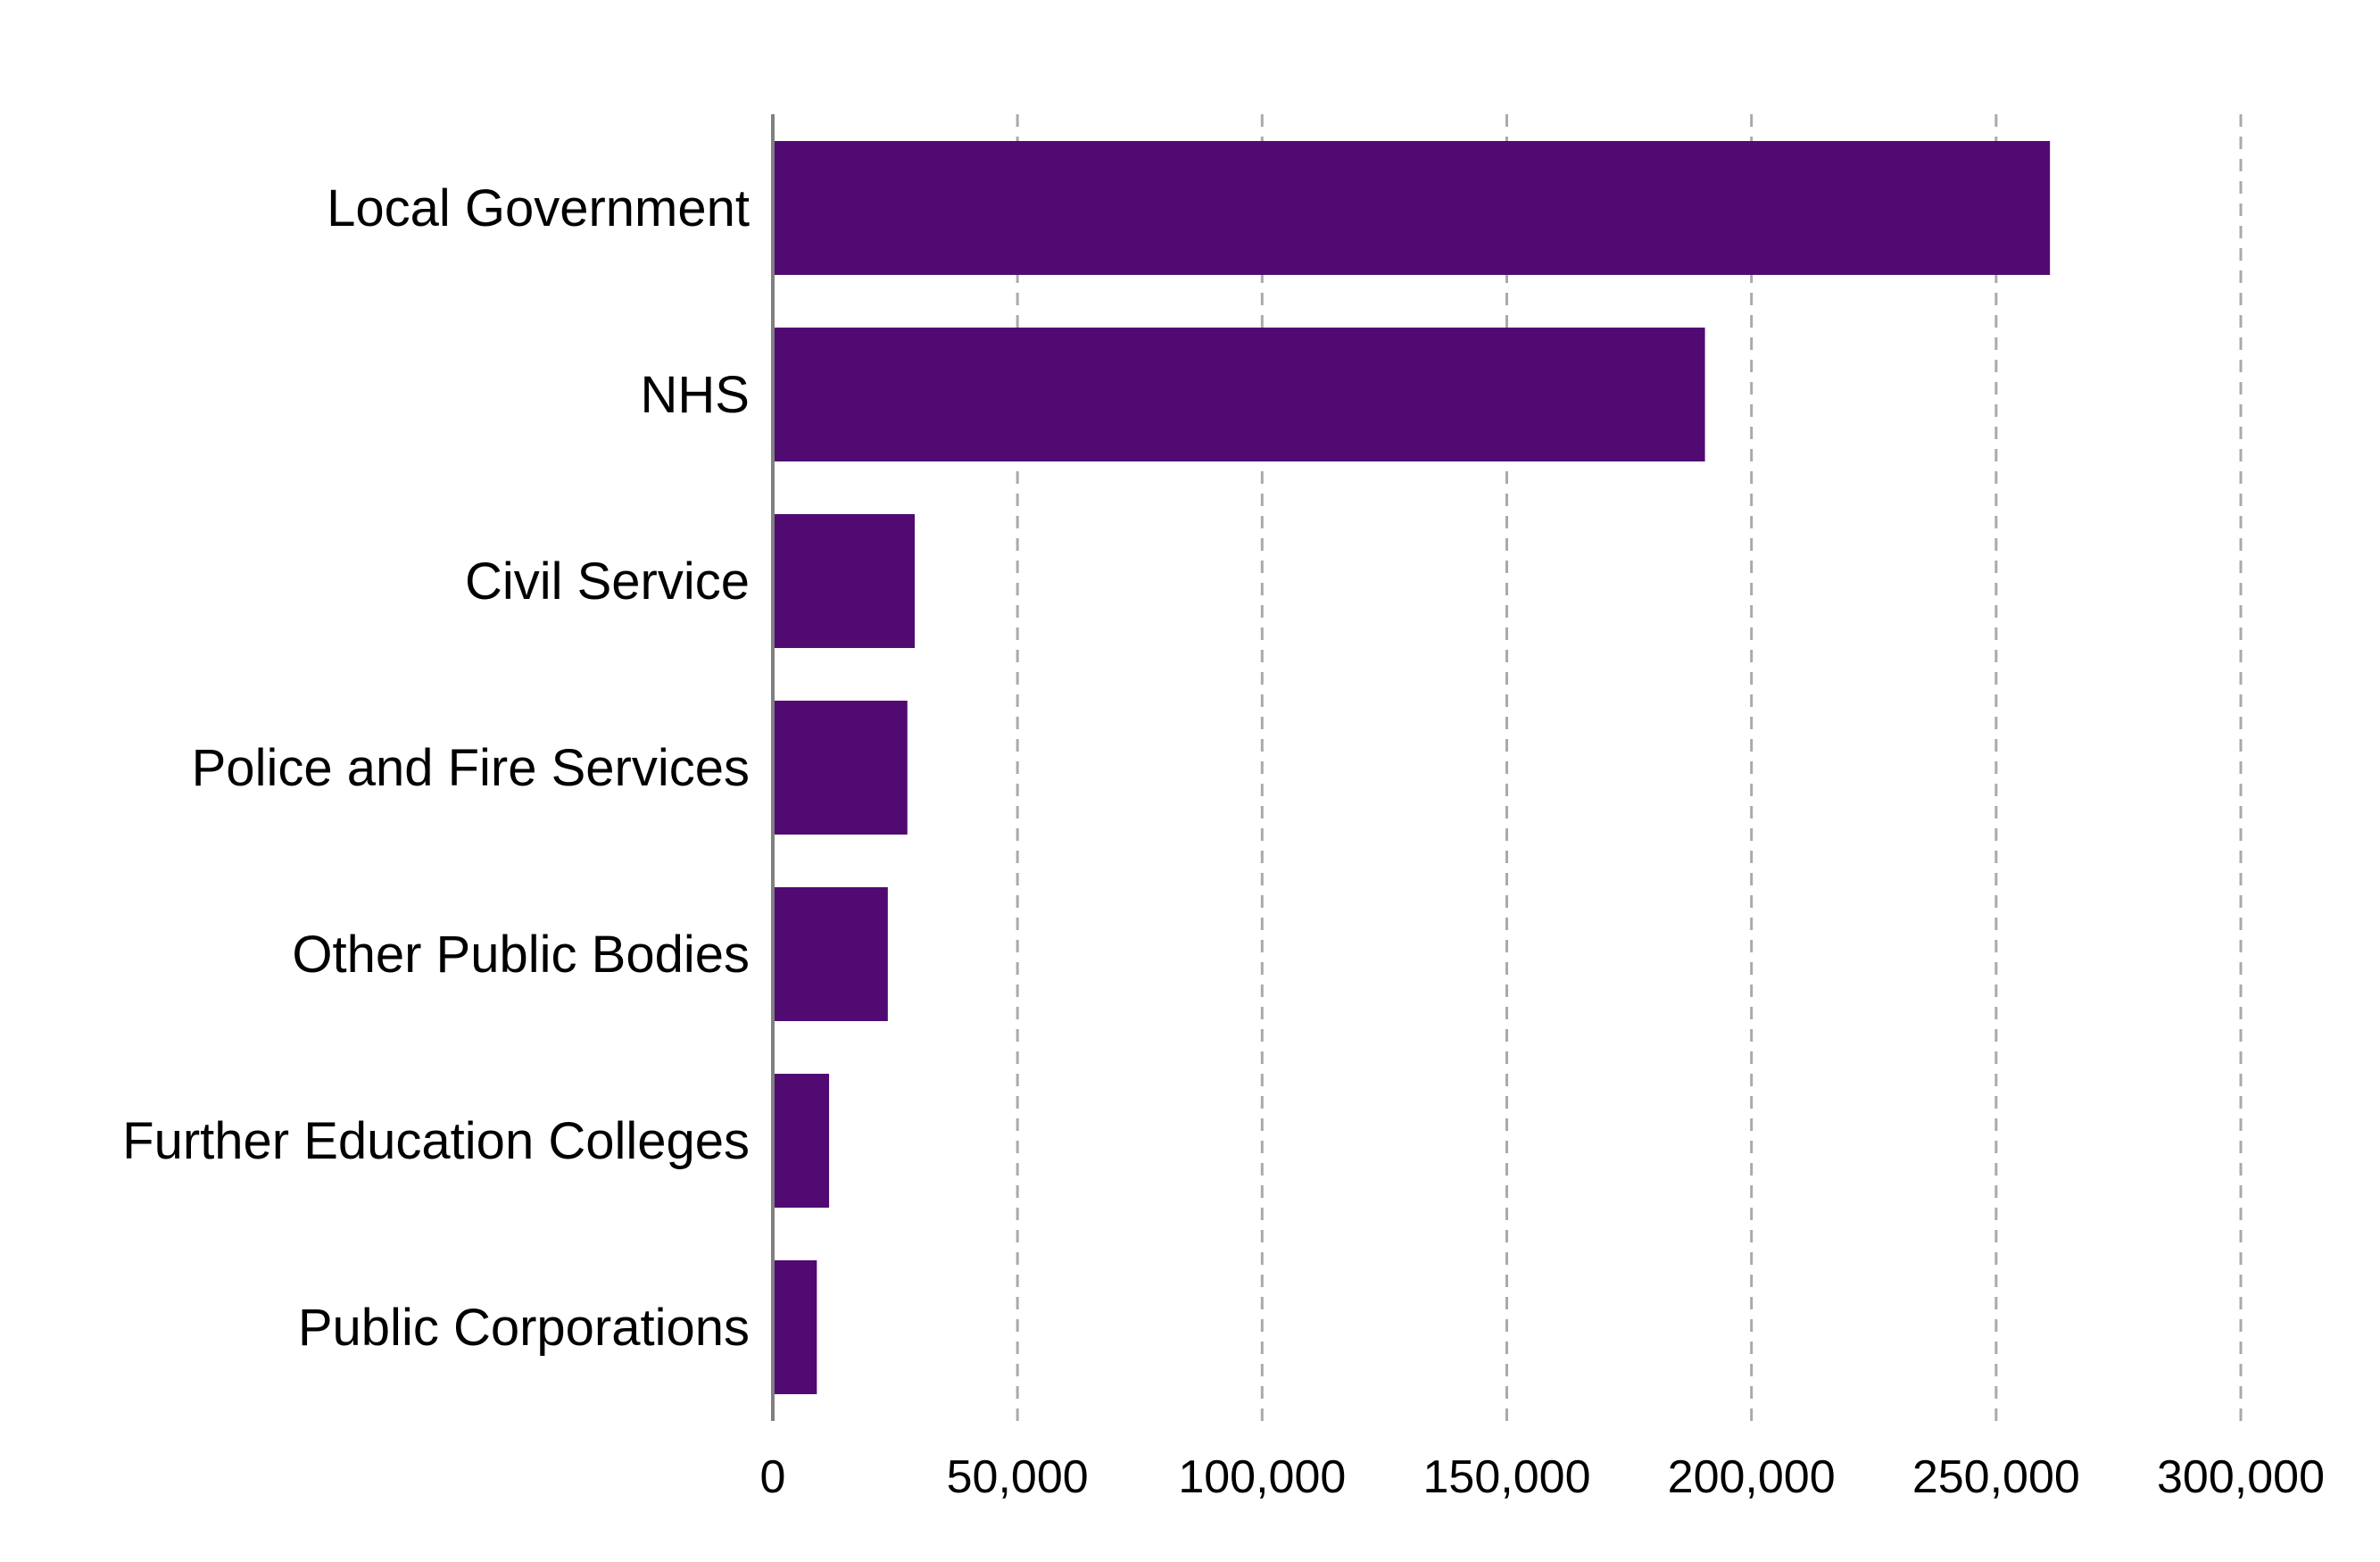 The width and height of the screenshot is (2380, 1562). I want to click on category-label: Local Government, so click(539, 208).